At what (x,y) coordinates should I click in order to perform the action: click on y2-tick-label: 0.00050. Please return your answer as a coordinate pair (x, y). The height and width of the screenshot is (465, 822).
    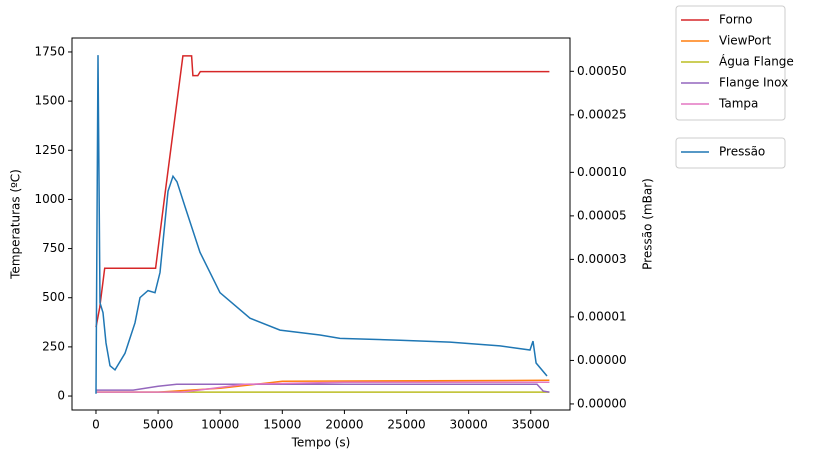
    Looking at the image, I should click on (602, 71).